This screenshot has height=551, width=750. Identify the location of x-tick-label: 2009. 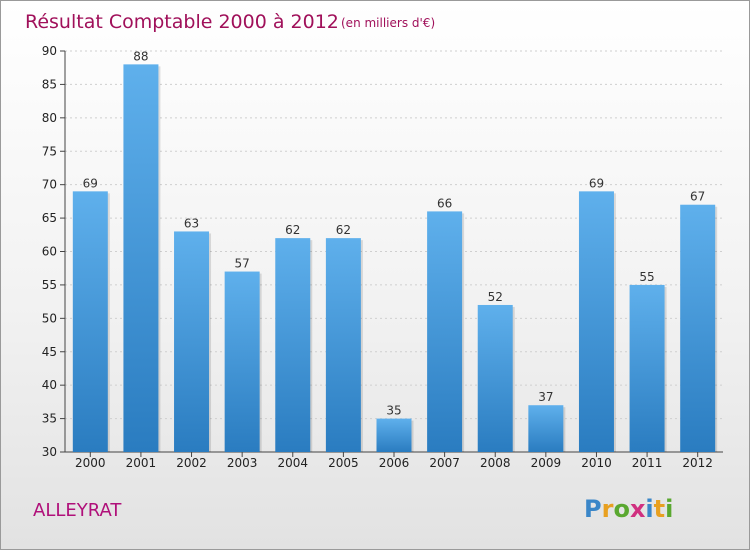
(546, 463).